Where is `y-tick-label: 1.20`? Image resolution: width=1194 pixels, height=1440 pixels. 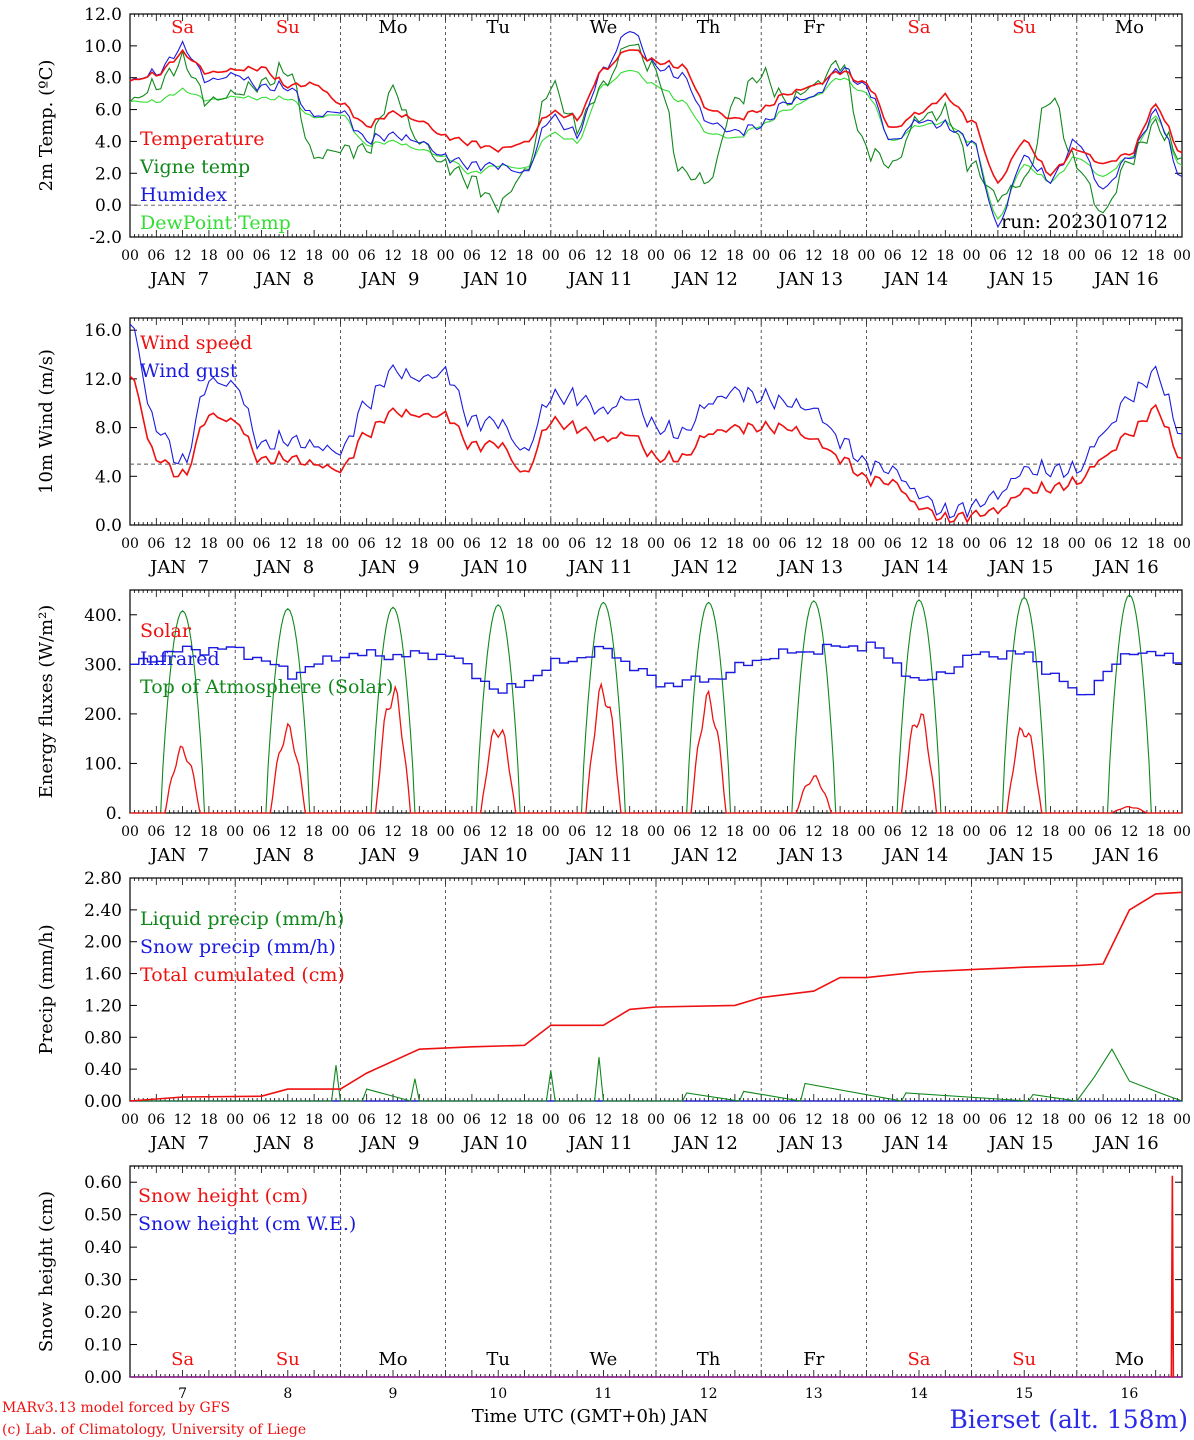
y-tick-label: 1.20 is located at coordinates (103, 1006).